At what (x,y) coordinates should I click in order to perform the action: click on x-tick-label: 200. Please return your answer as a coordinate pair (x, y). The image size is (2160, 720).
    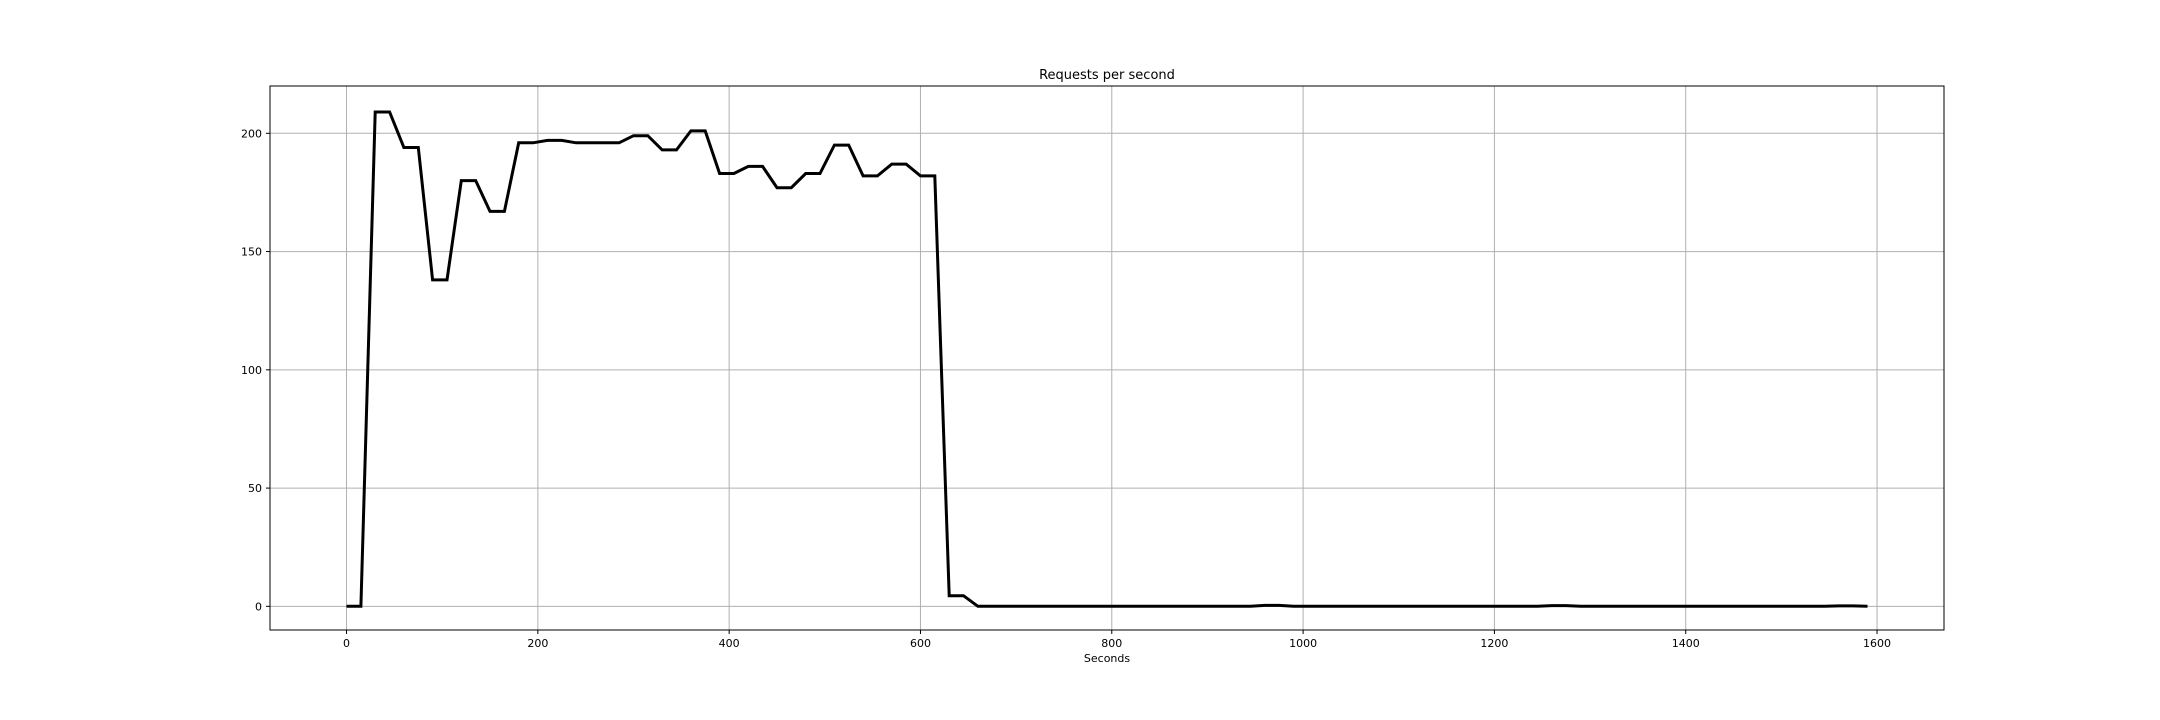
    Looking at the image, I should click on (537, 643).